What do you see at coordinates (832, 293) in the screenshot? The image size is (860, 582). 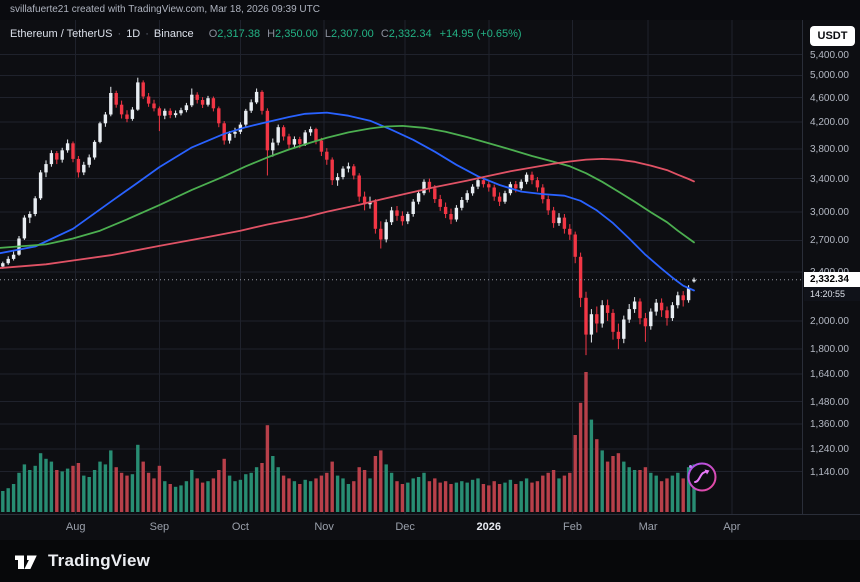 I see `bar-countdown-badge: 14:20:55` at bounding box center [832, 293].